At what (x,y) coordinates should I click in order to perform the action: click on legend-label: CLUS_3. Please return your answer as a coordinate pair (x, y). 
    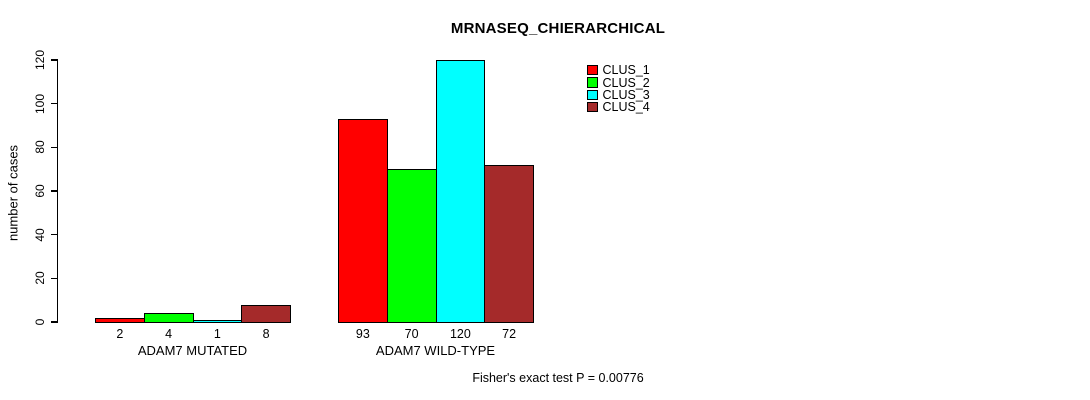
    Looking at the image, I should click on (626, 94).